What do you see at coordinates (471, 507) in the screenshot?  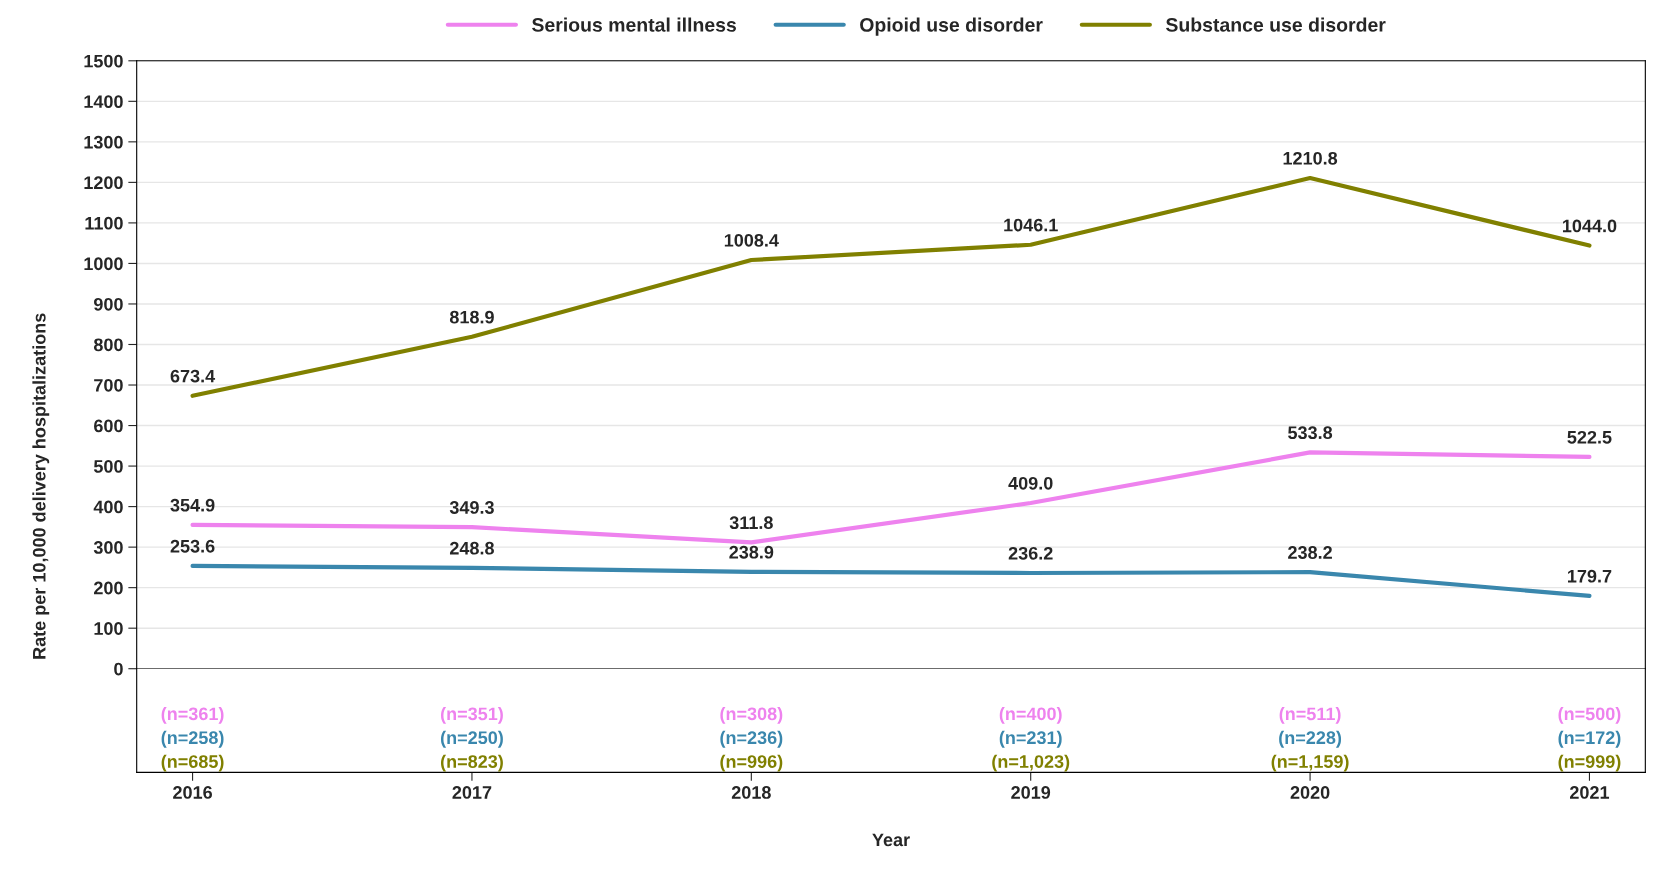 I see `data-label: 349.3` at bounding box center [471, 507].